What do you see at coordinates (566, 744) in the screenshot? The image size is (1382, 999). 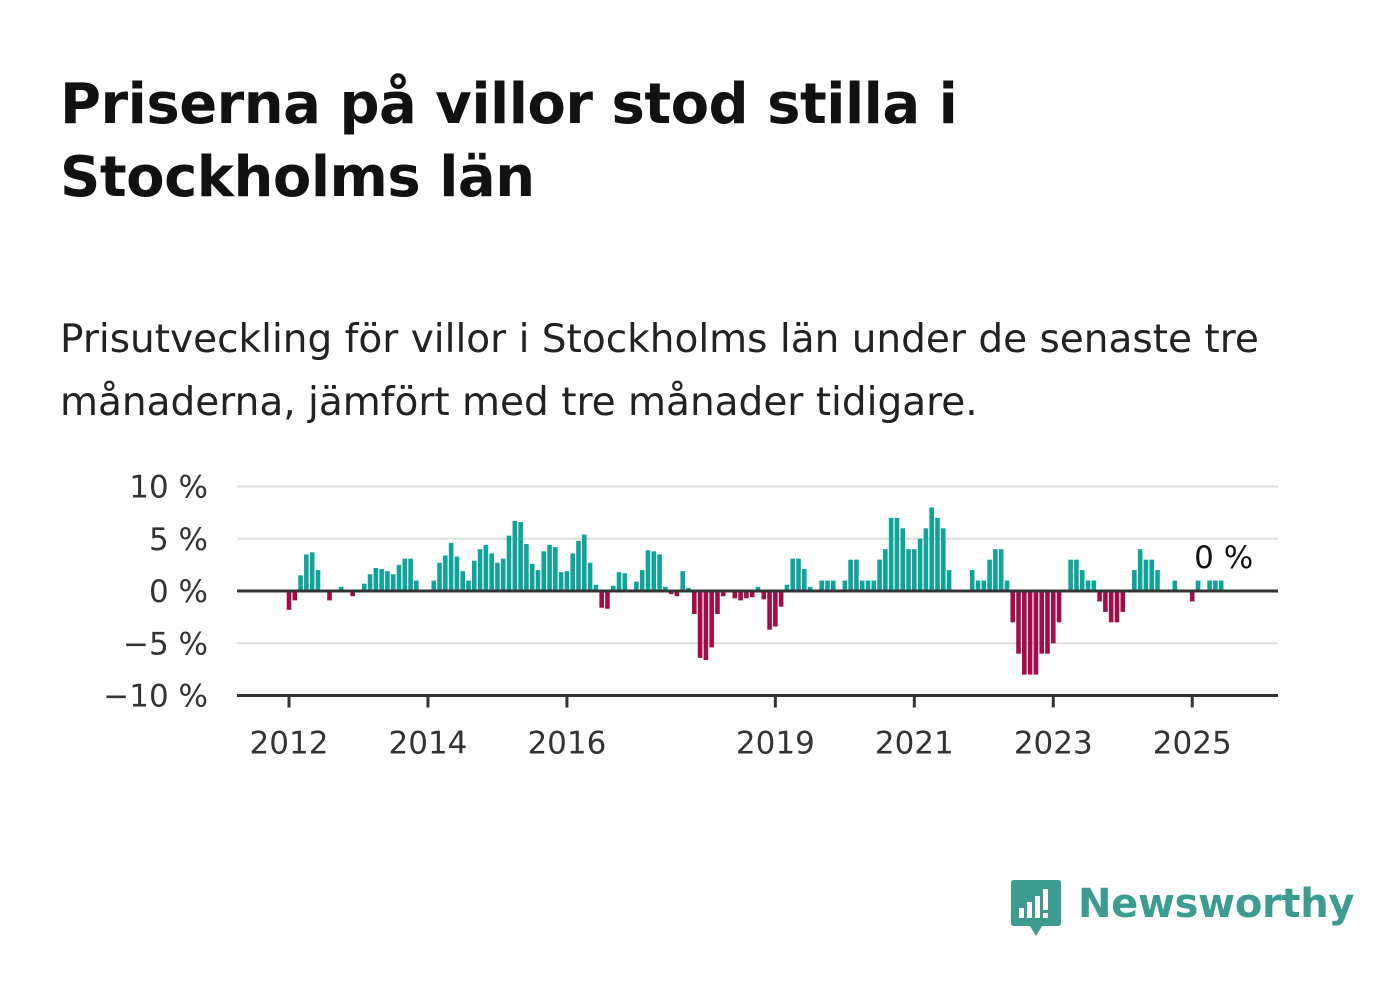 I see `x-tick-label: 2016` at bounding box center [566, 744].